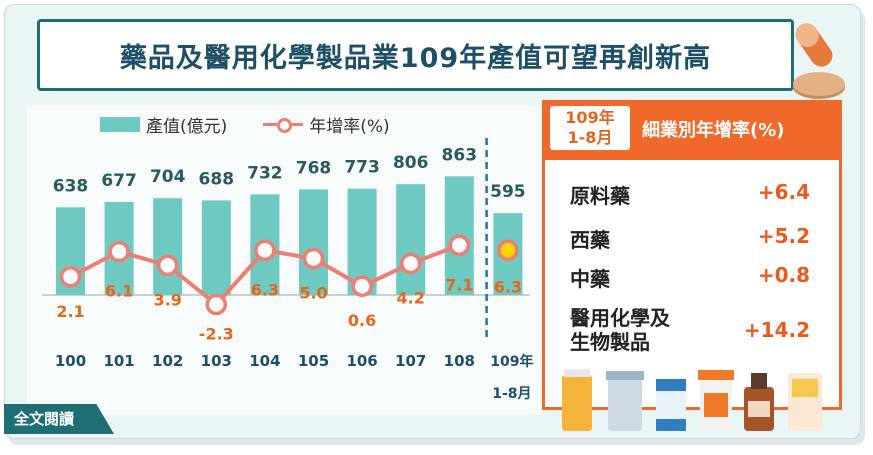 The height and width of the screenshot is (455, 873). Describe the element at coordinates (361, 361) in the screenshot. I see `x-tick-label: 106` at that location.